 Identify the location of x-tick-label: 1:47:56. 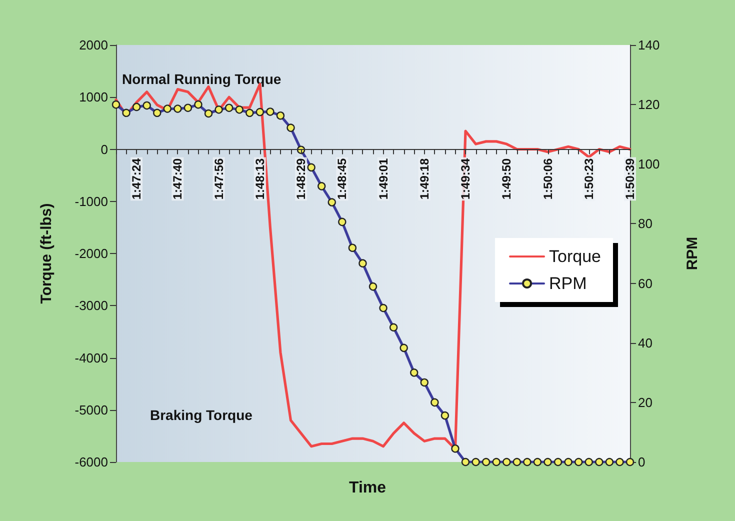
(219, 179).